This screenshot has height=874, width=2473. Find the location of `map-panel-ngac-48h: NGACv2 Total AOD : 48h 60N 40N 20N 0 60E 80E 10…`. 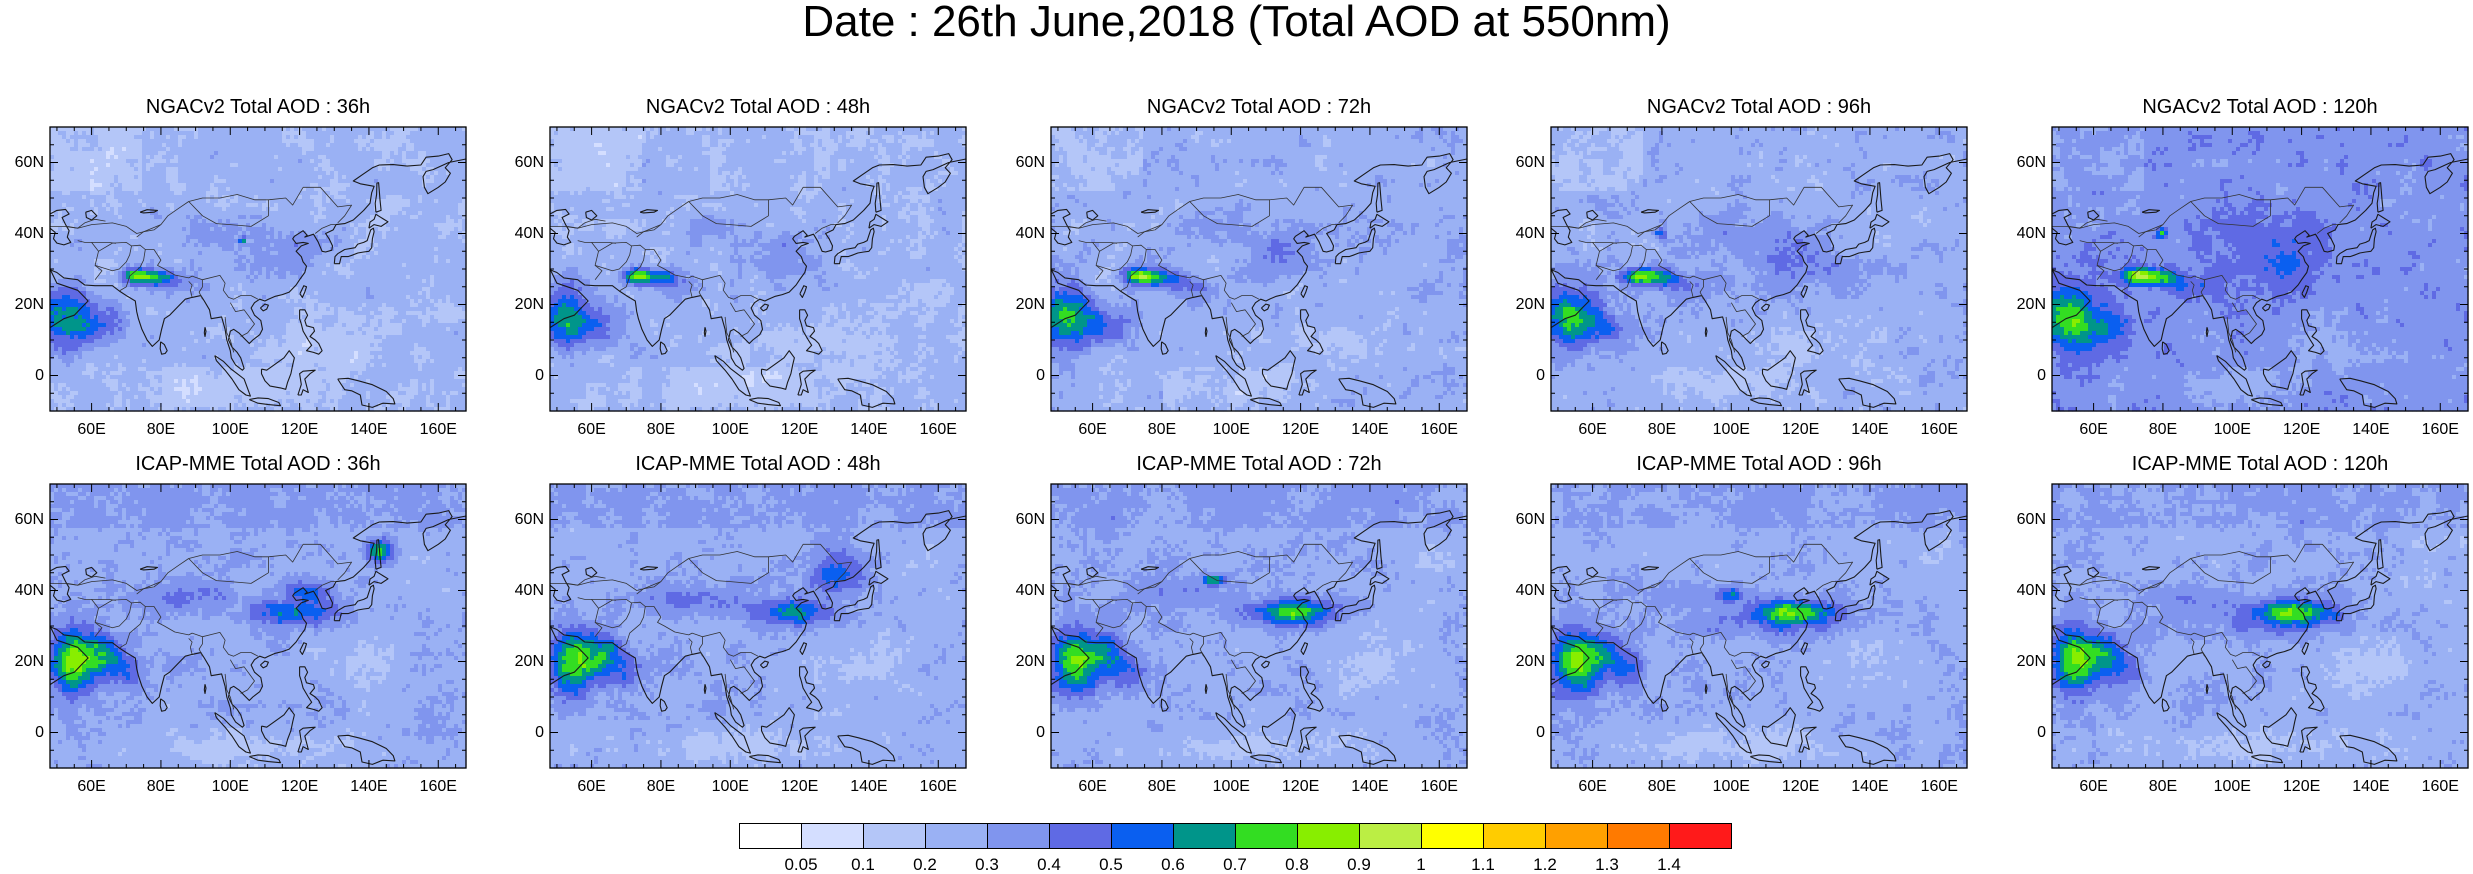

map-panel-ngac-48h: NGACv2 Total AOD : 48h 60N 40N 20N 0 60E 80E 10… is located at coordinates (736, 275).